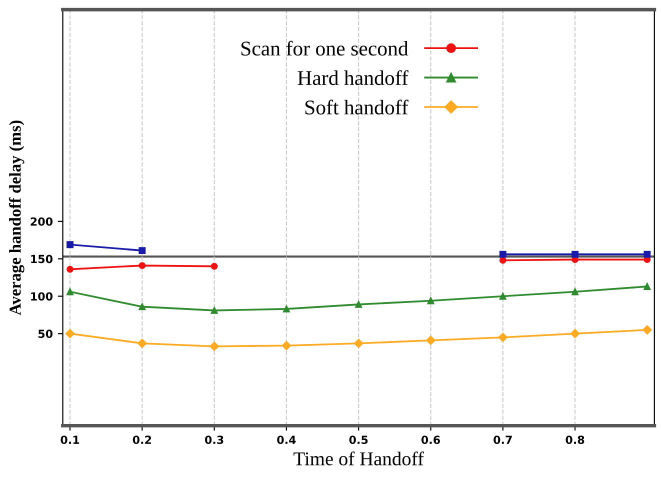 The image size is (661, 481). What do you see at coordinates (45, 334) in the screenshot?
I see `y-tick-label: 50` at bounding box center [45, 334].